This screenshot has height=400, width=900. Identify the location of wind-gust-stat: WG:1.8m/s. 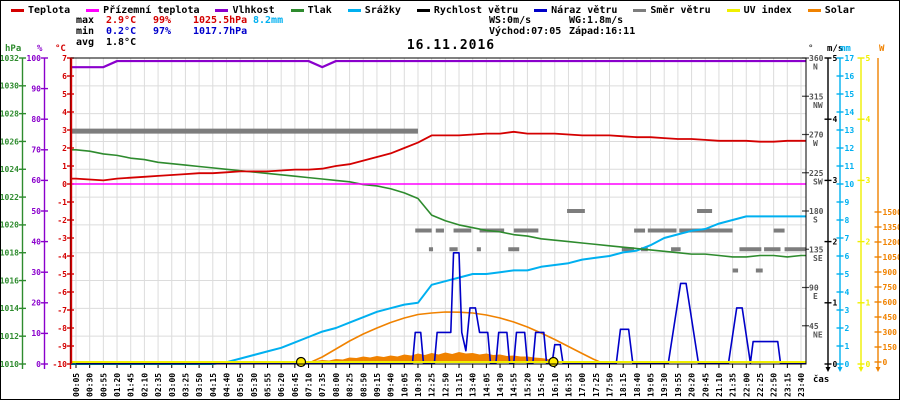
(596, 20).